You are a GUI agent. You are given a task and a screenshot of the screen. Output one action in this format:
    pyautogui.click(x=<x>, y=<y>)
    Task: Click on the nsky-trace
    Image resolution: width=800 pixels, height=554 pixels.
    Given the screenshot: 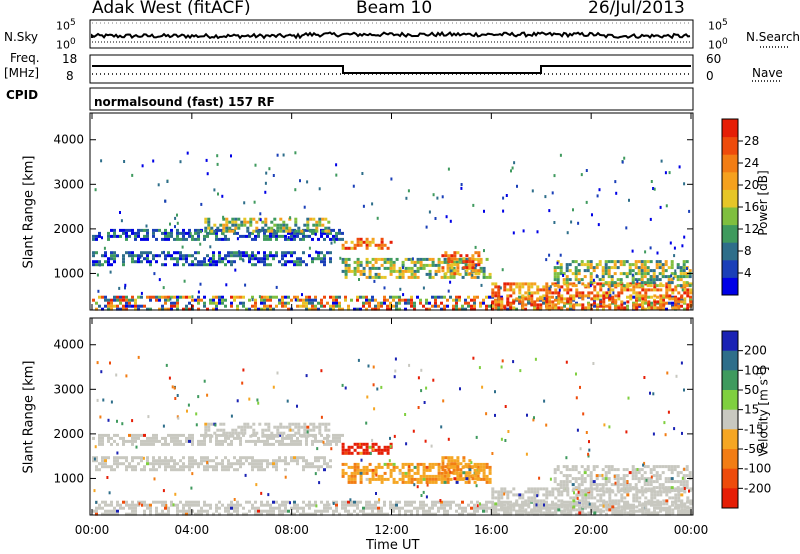 What is the action you would take?
    pyautogui.click(x=391, y=35)
    